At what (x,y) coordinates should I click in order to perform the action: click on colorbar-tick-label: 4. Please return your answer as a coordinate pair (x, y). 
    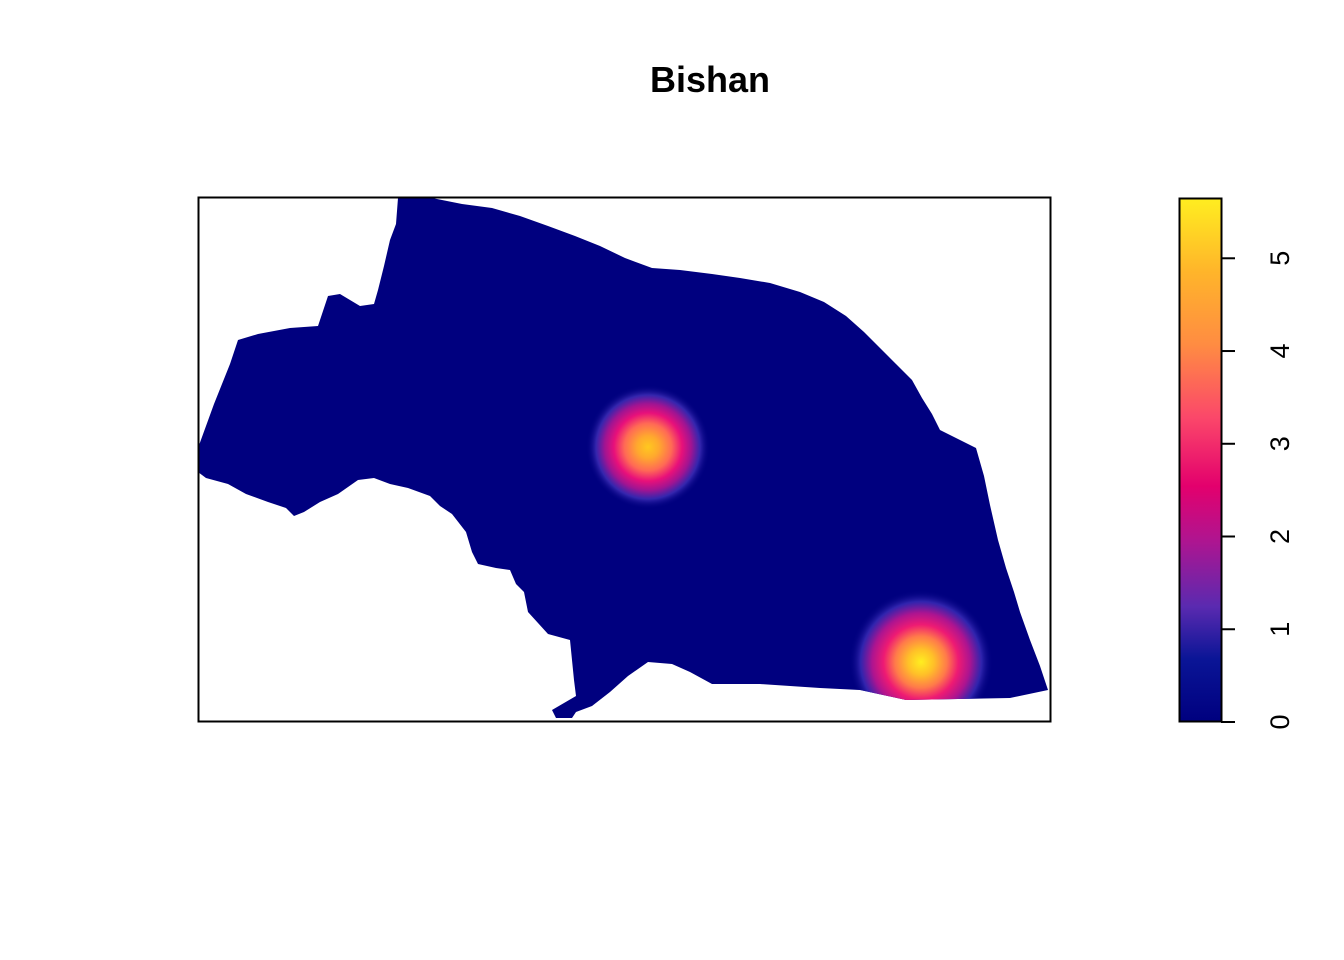
    Looking at the image, I should click on (1280, 351).